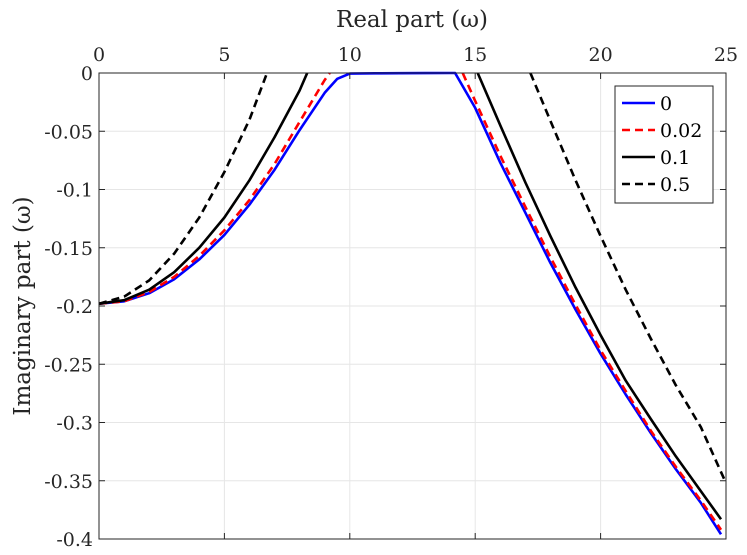 The height and width of the screenshot is (555, 747). Describe the element at coordinates (68, 365) in the screenshot. I see `y-tick-label: -0.25` at that location.